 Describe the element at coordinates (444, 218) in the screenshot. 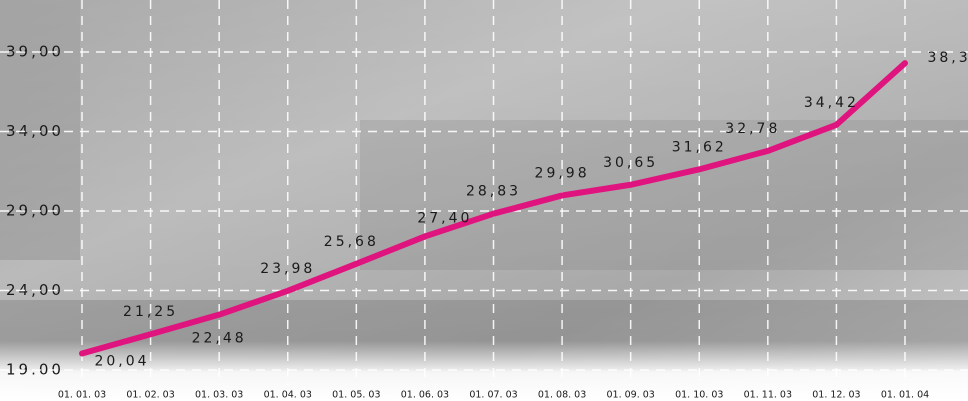

I see `data-label: 27,40` at that location.